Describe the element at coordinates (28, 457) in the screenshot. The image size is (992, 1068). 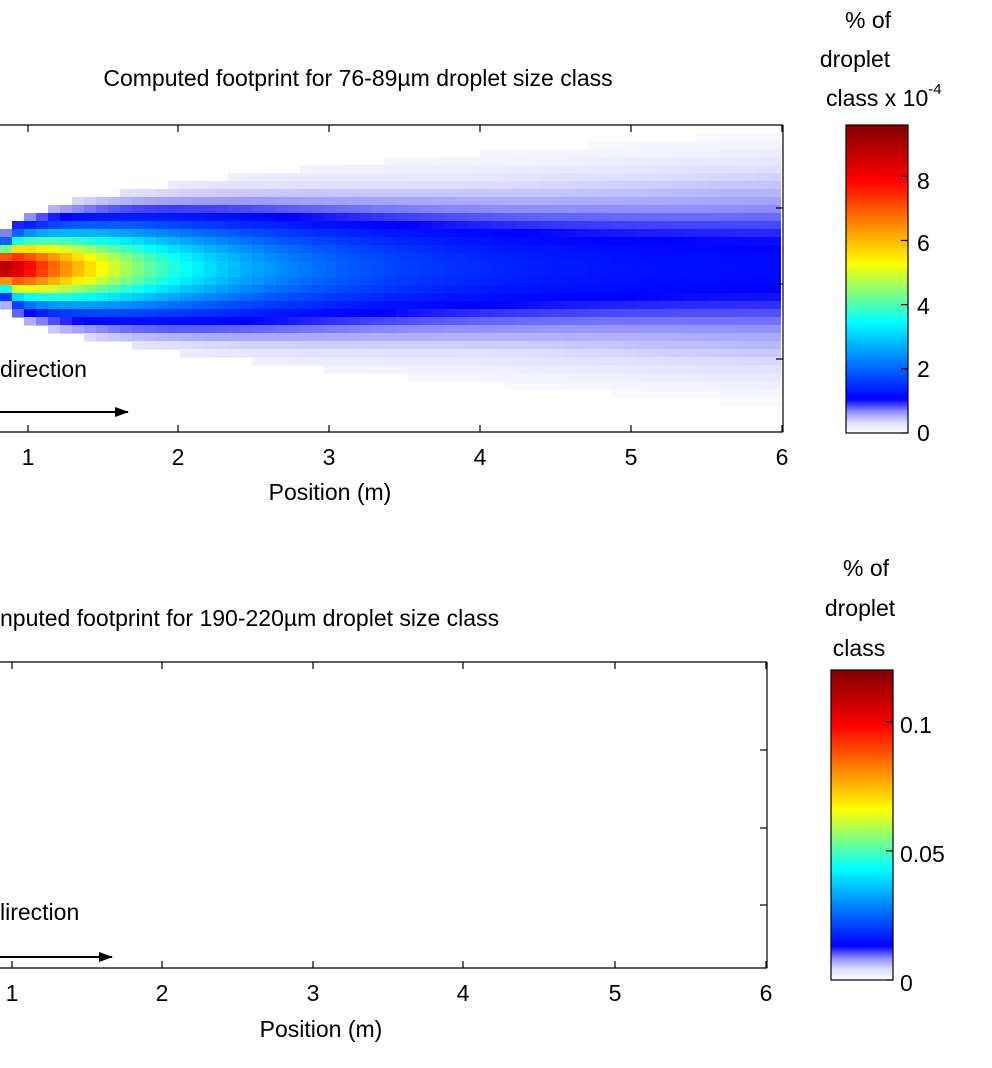
I see `chart-1-x-tick-label-1: 1` at that location.